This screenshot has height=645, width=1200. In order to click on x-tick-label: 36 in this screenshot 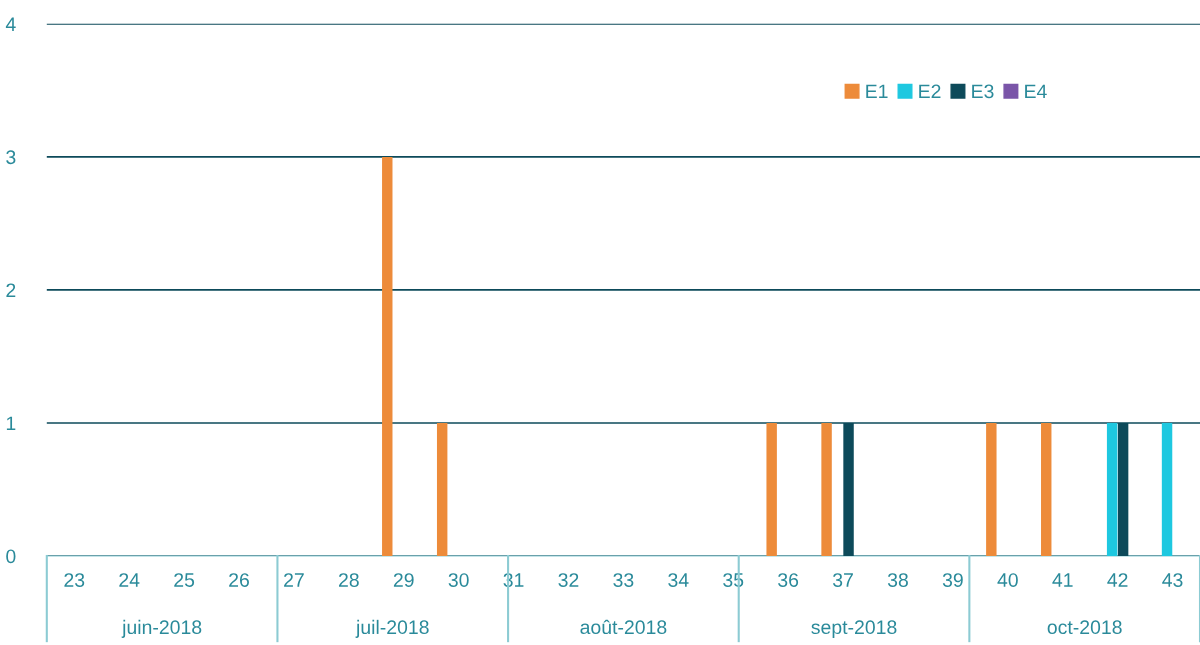, I will do `click(788, 580)`.